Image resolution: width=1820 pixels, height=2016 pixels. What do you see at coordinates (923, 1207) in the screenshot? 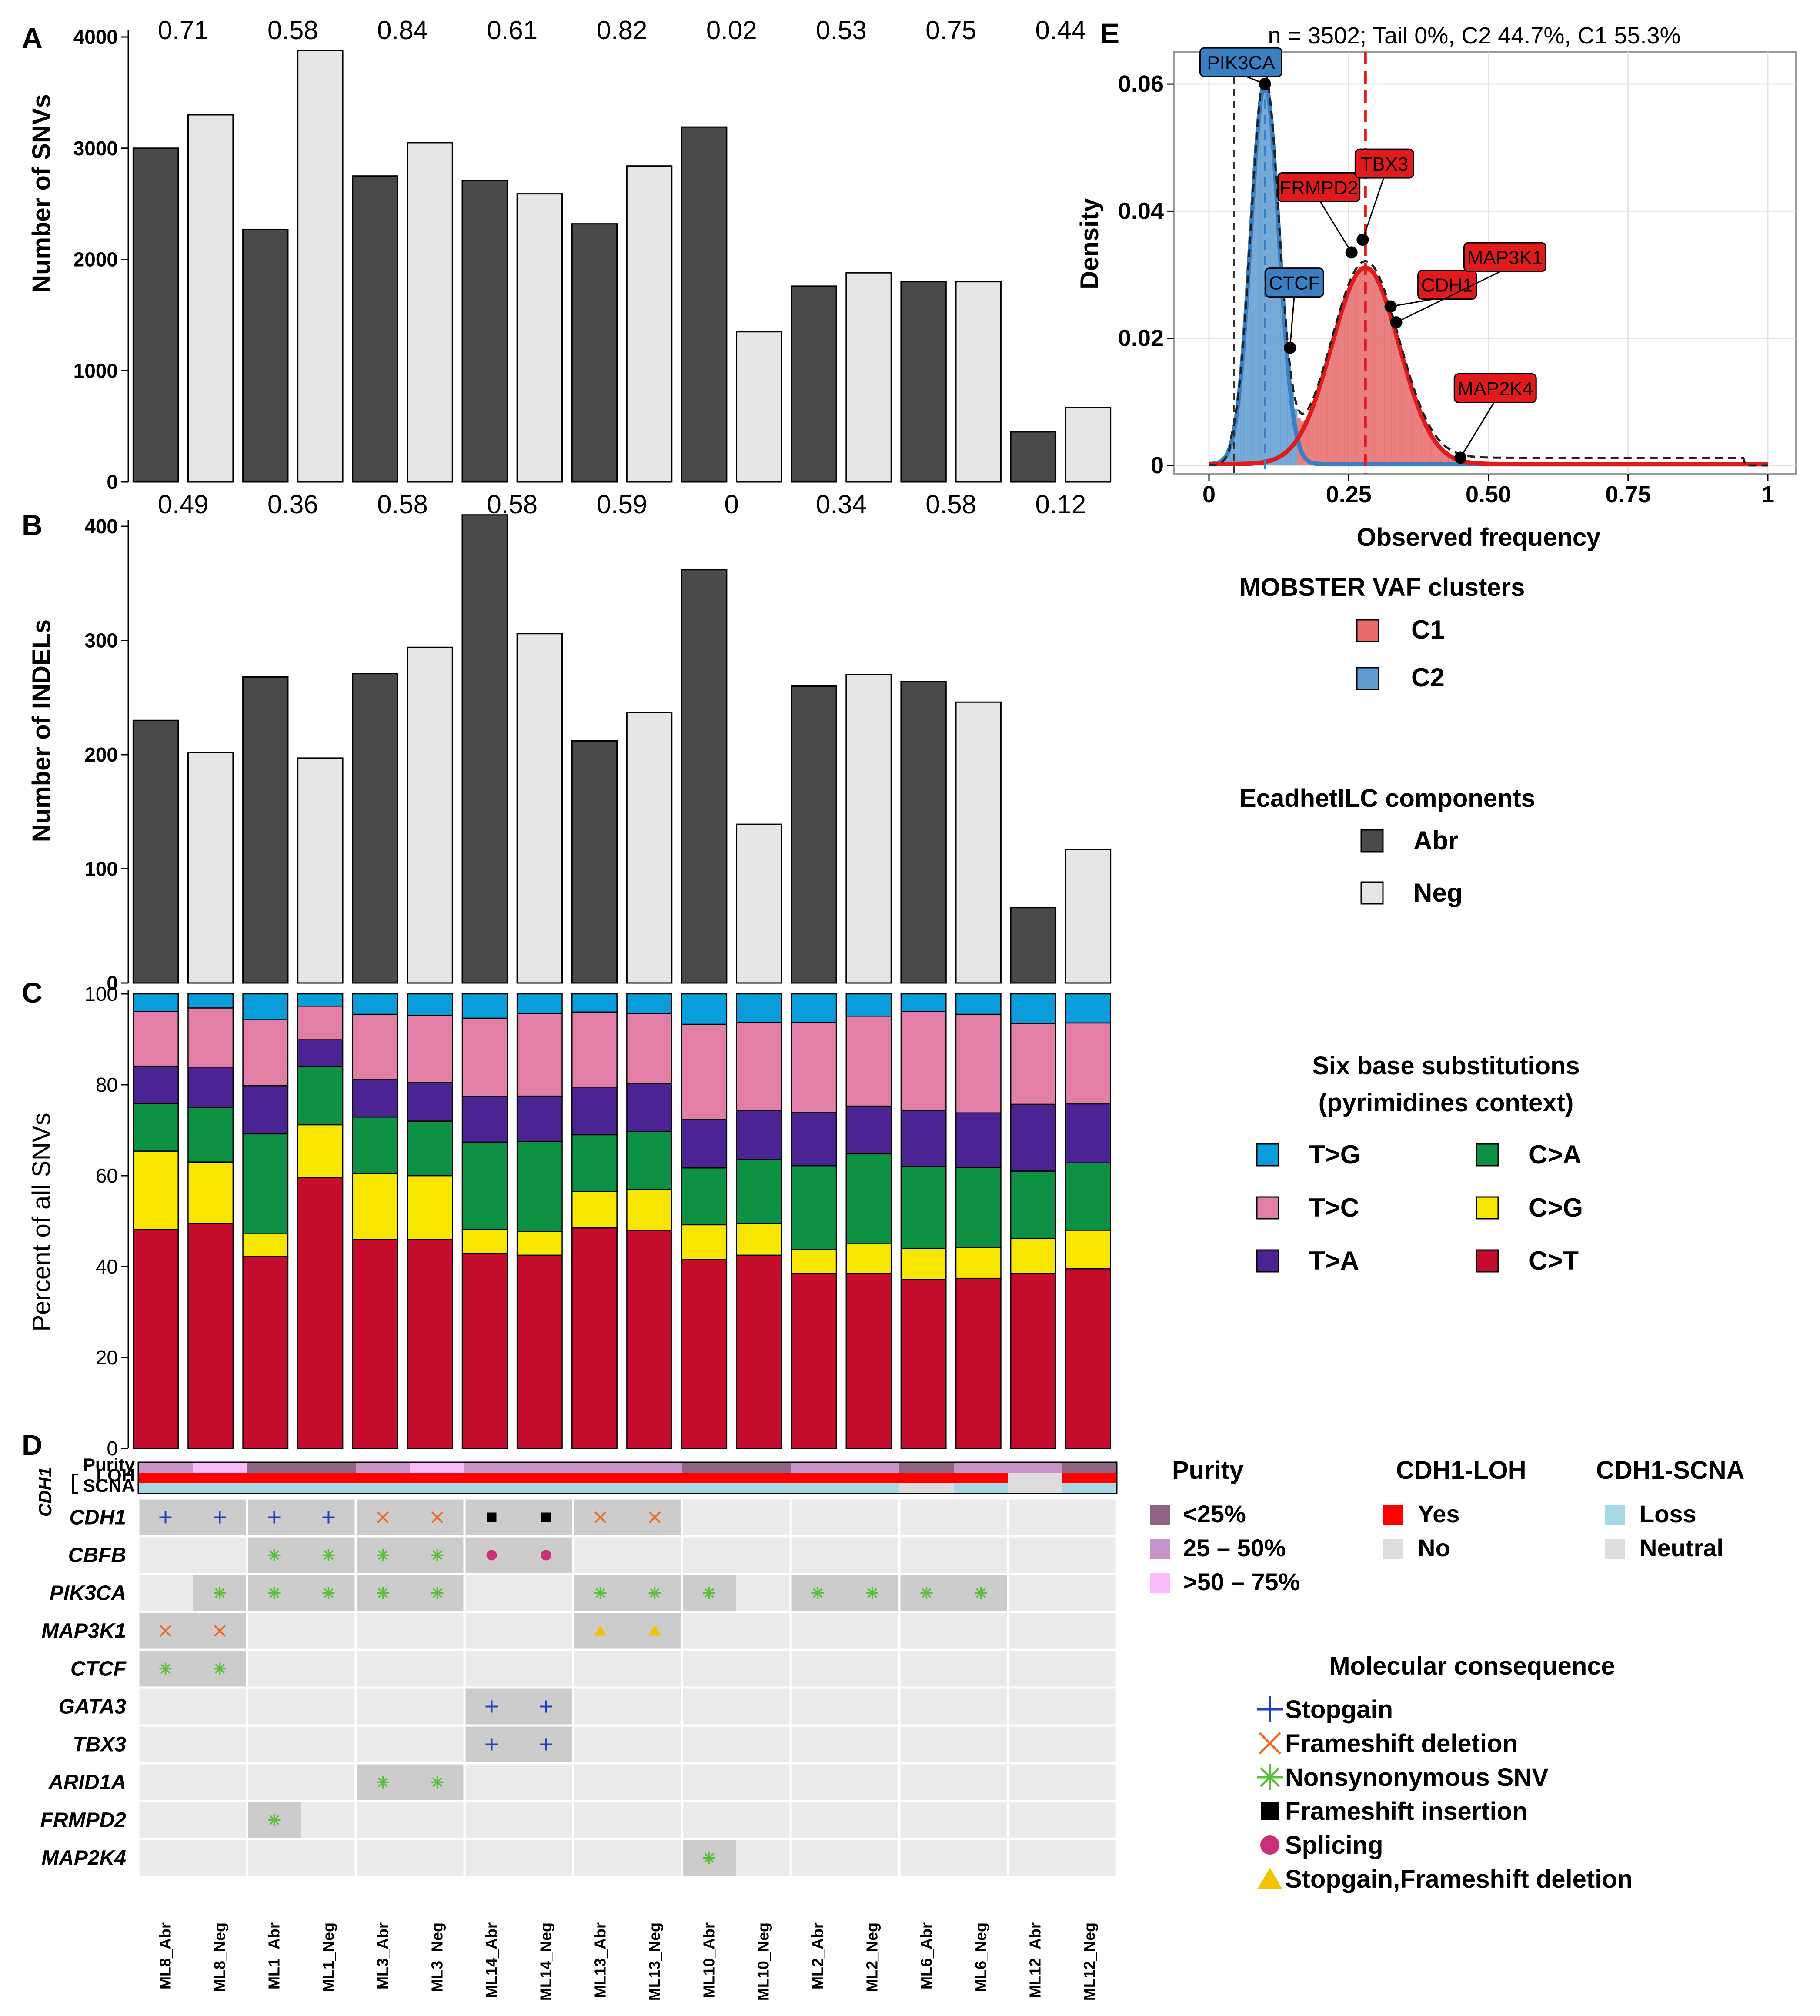
I see `stack-C>A-ML6_Abr` at bounding box center [923, 1207].